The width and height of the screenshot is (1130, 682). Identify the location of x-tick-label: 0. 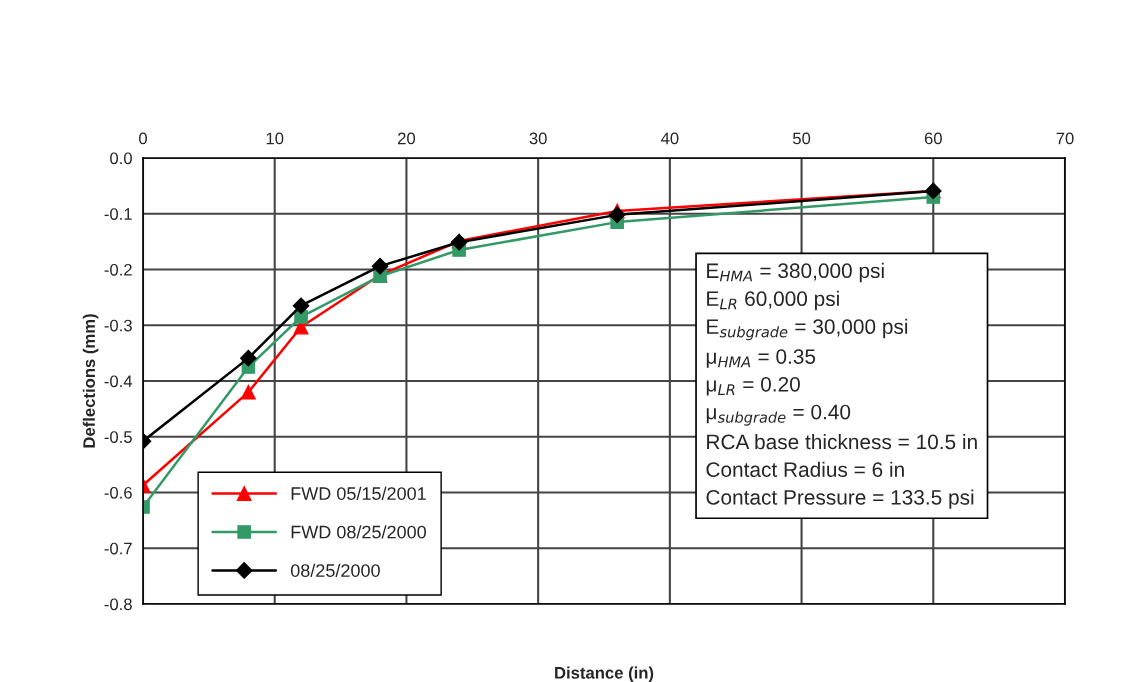
(143, 138).